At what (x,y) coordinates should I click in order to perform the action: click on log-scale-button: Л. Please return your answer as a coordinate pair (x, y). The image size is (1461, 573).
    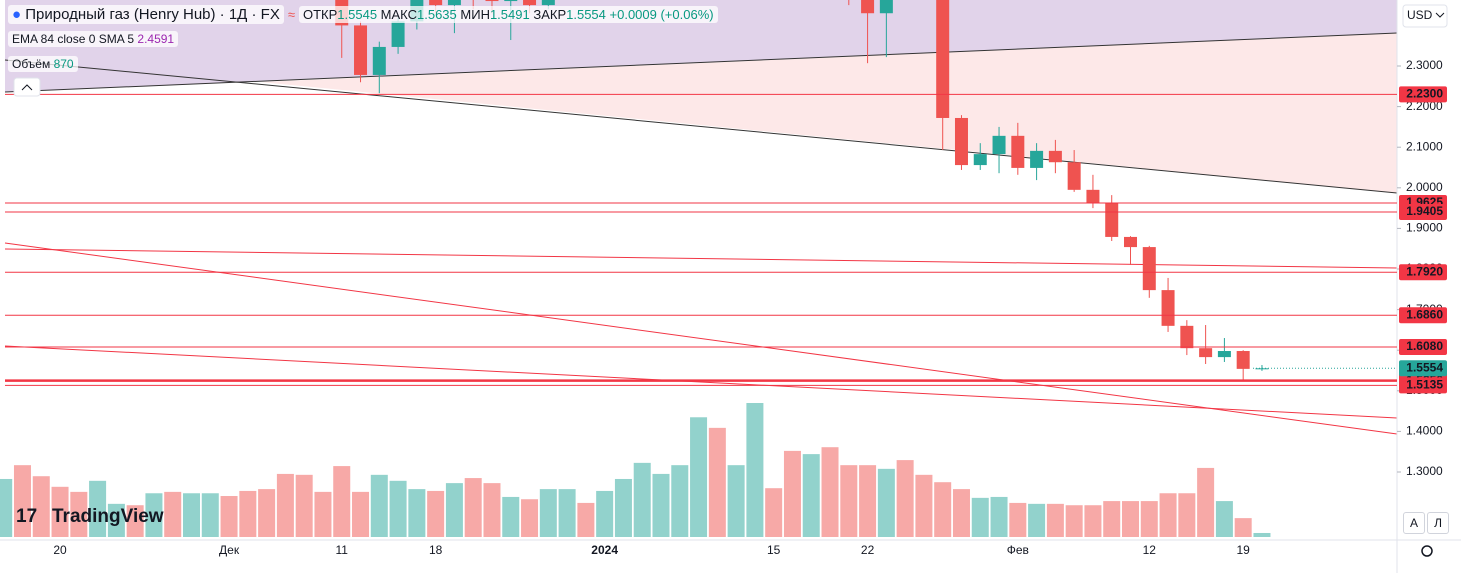
    Looking at the image, I should click on (1438, 523).